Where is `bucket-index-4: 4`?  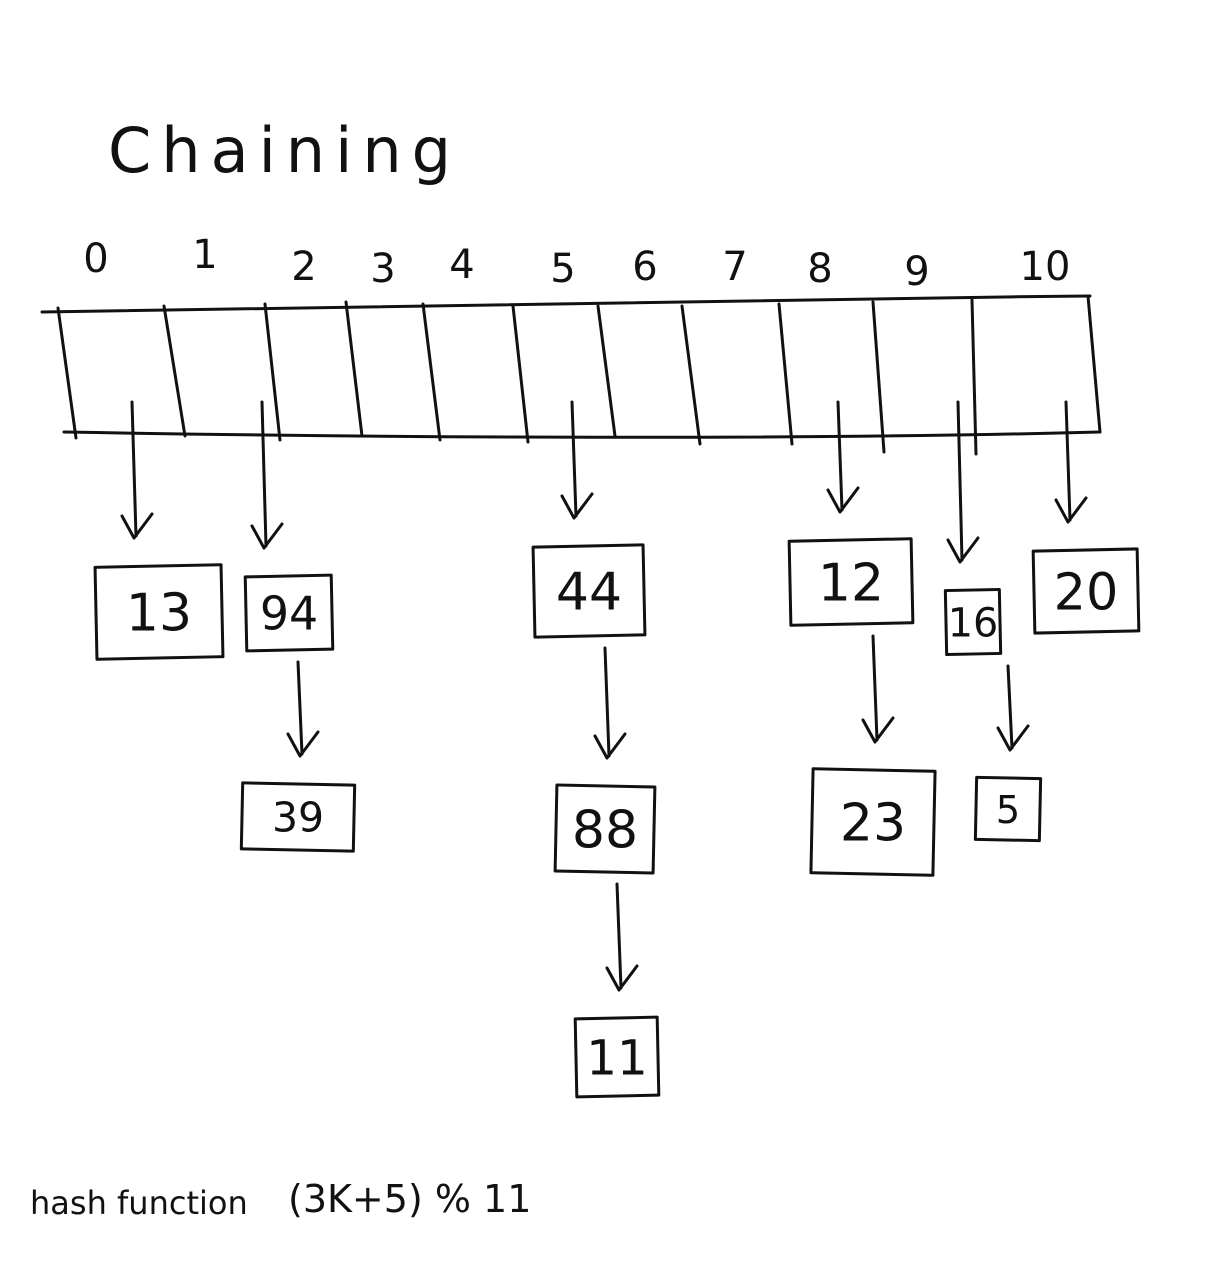 bucket-index-4: 4 is located at coordinates (461, 265).